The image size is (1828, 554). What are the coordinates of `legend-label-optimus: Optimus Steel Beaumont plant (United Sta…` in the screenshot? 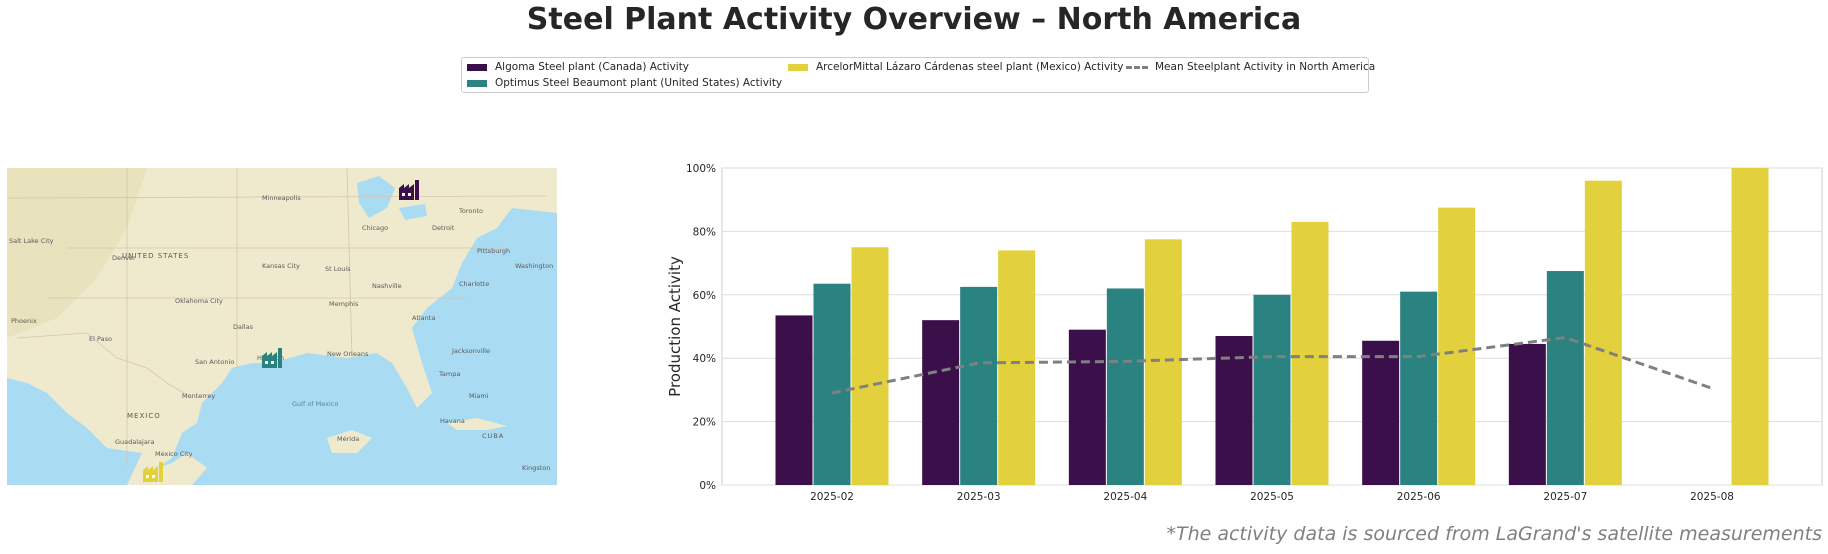 It's located at (639, 83).